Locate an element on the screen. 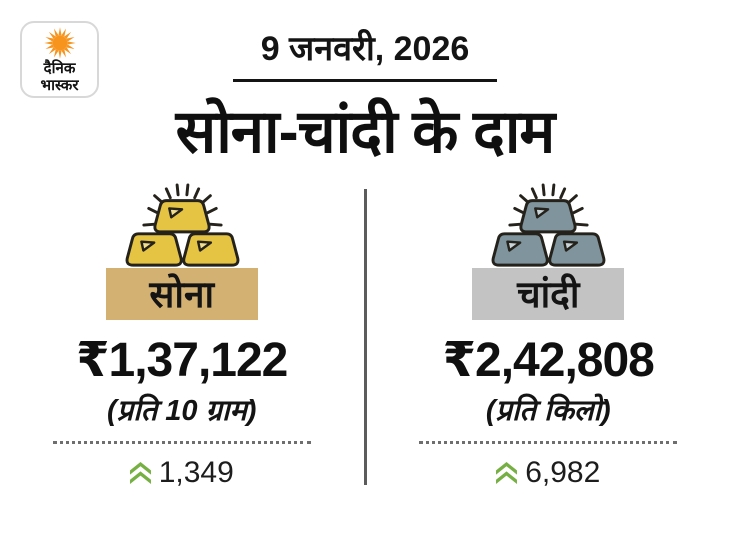  sun-icon is located at coordinates (59, 43).